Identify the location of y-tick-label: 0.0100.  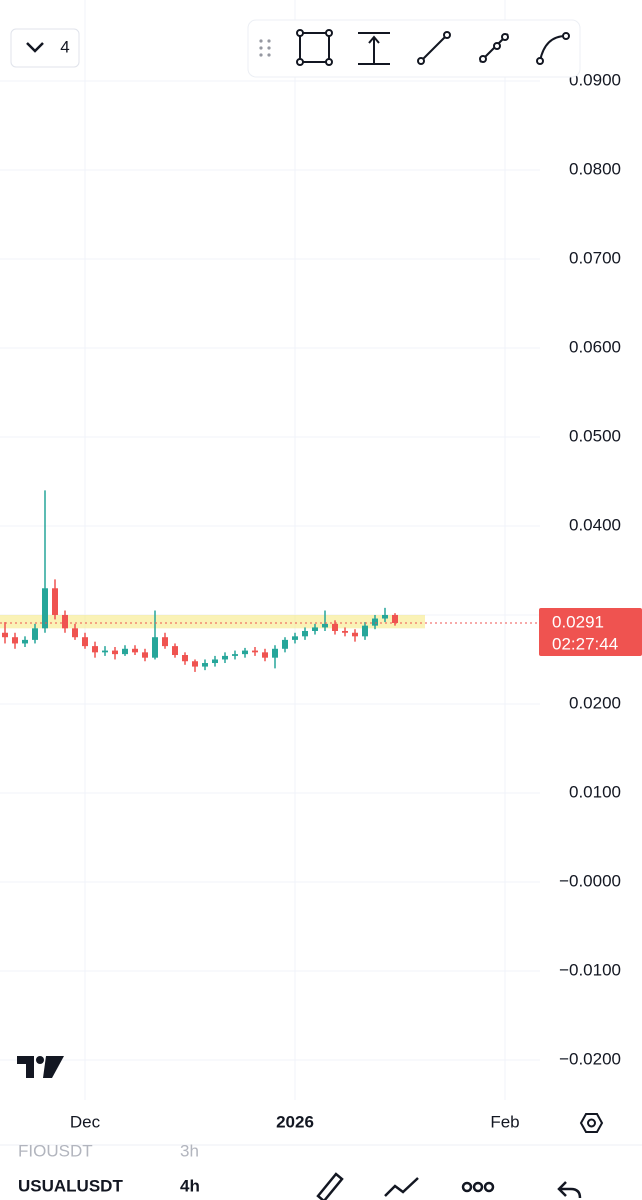
(595, 791).